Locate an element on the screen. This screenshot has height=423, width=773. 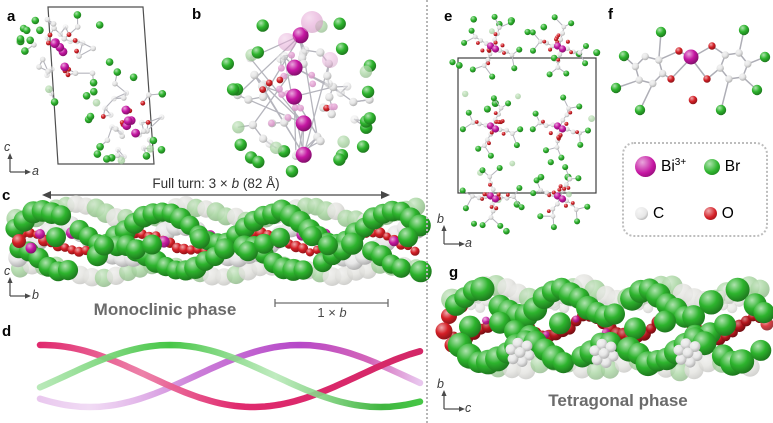
atom-legend: Bi3+ Br C O is located at coordinates (695, 189).